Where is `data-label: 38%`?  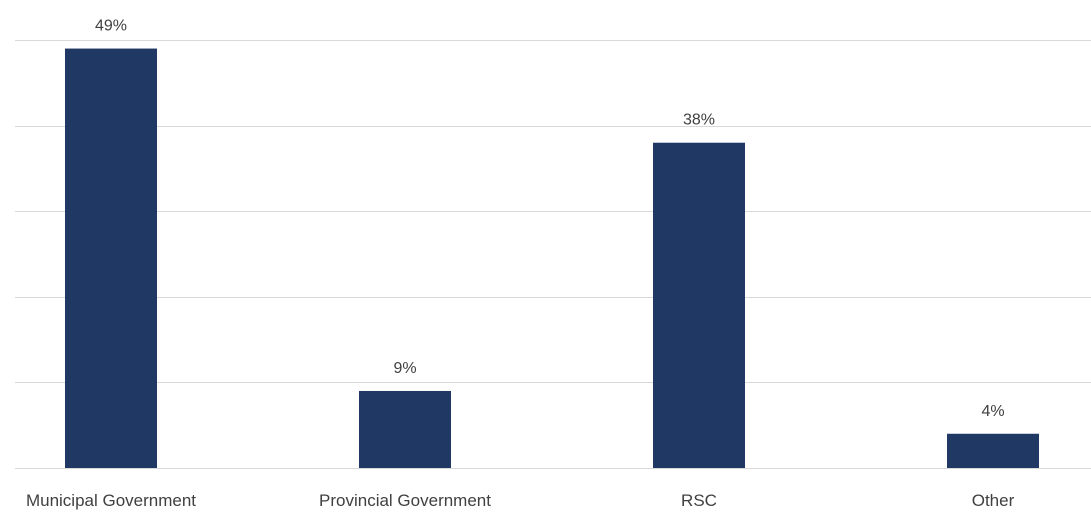 data-label: 38% is located at coordinates (699, 120).